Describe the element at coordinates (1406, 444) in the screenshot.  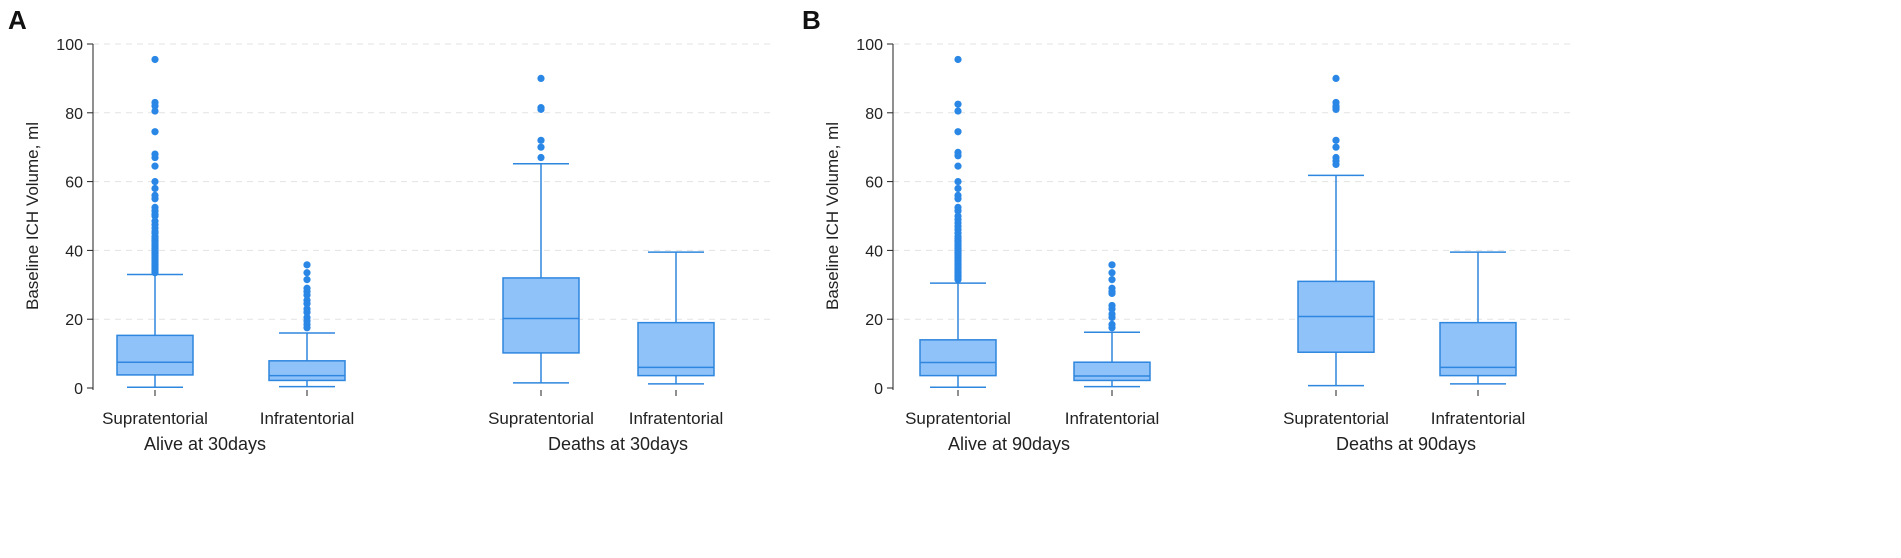
I see `group-label: Deaths at 90days` at that location.